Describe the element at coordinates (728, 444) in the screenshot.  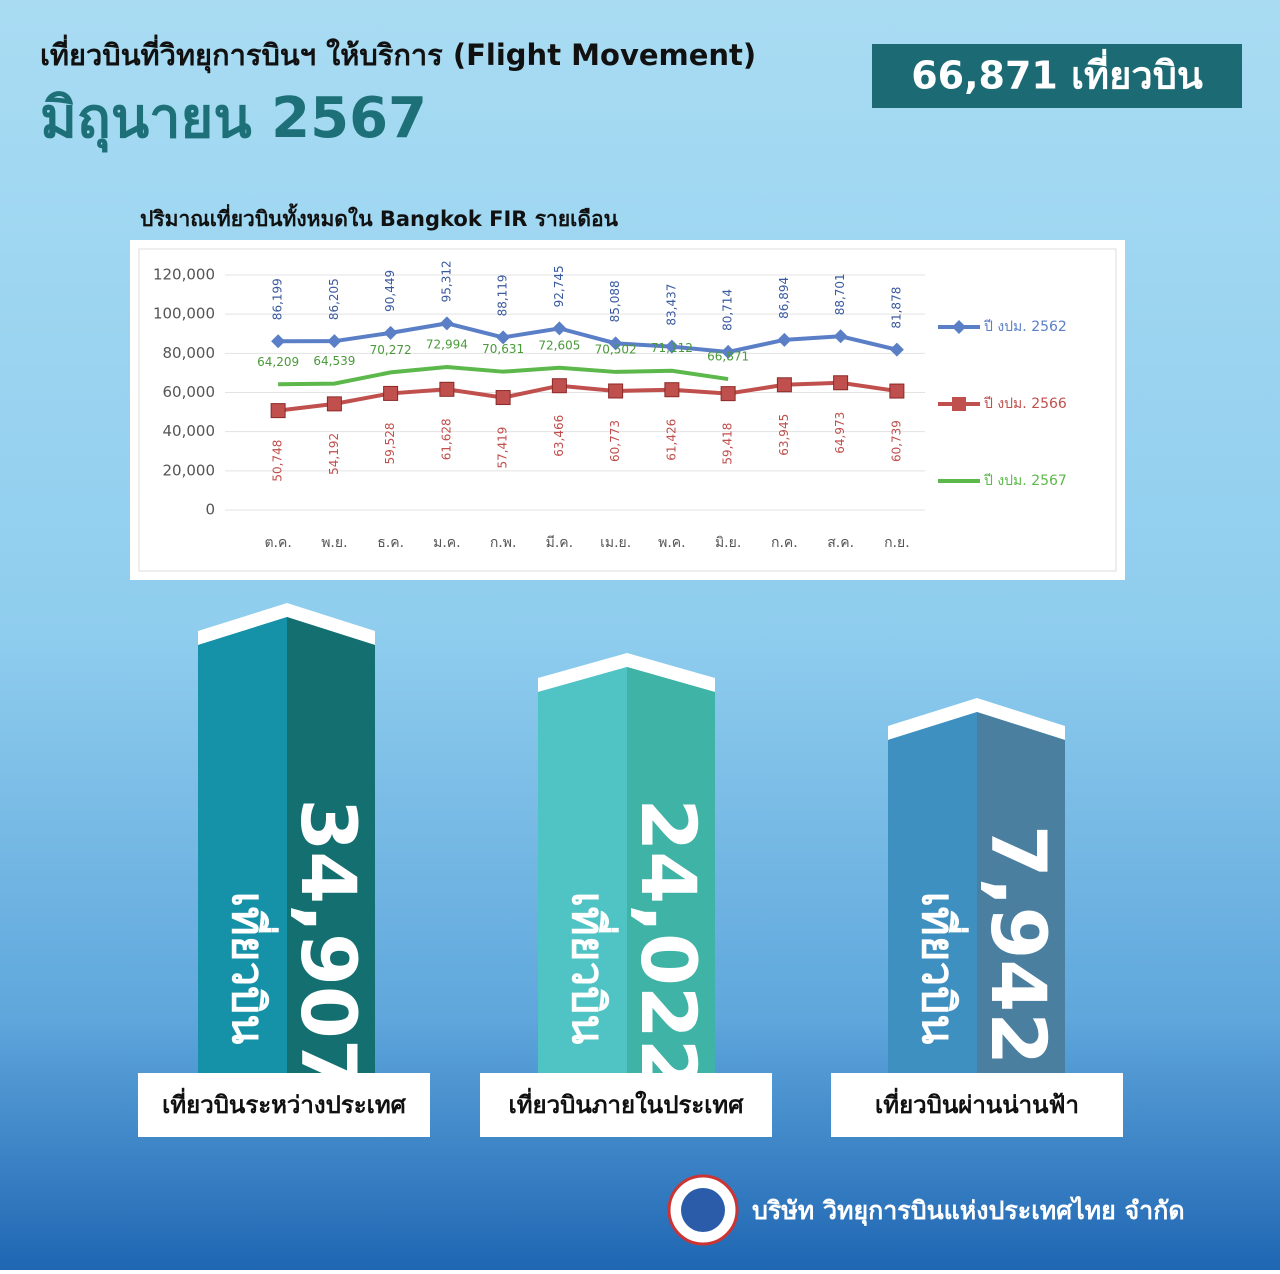
I see `data-label: 59,418` at that location.